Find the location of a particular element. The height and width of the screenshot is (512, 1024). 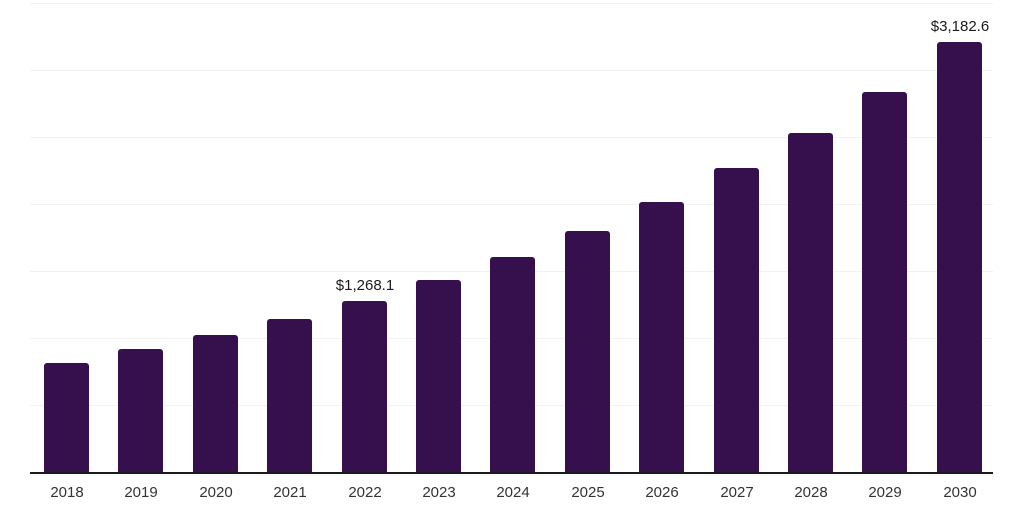

bar-2021 is located at coordinates (289, 395).